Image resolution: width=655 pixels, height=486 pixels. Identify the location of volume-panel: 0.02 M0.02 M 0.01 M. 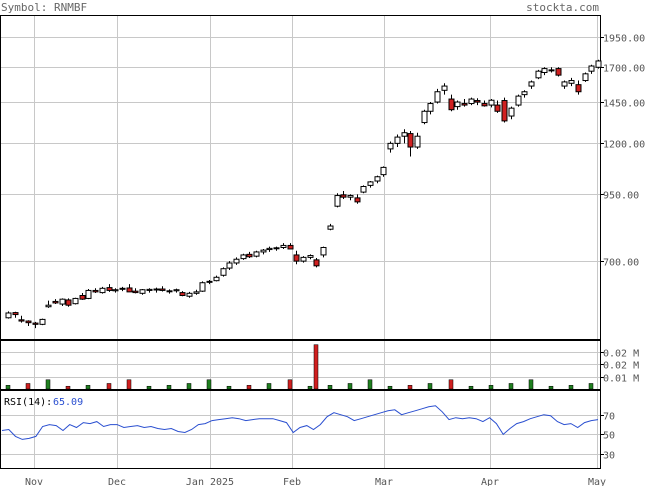
(319, 365).